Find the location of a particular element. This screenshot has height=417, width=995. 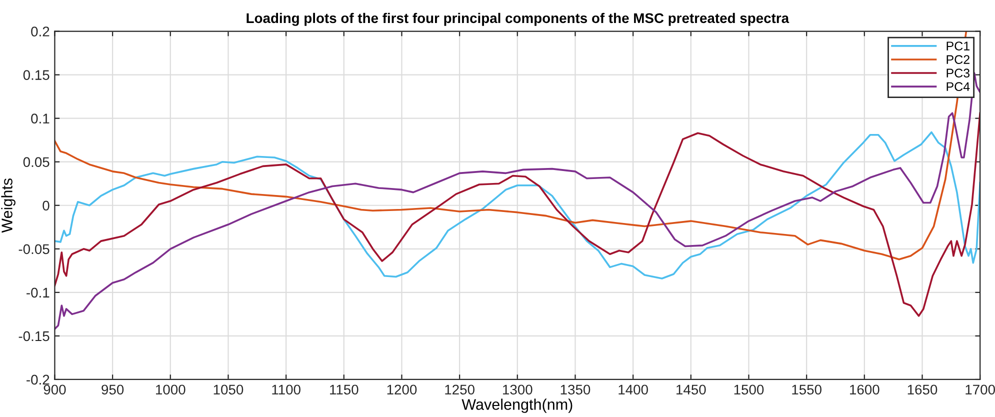

x-tick-label: 1550 is located at coordinates (807, 389).